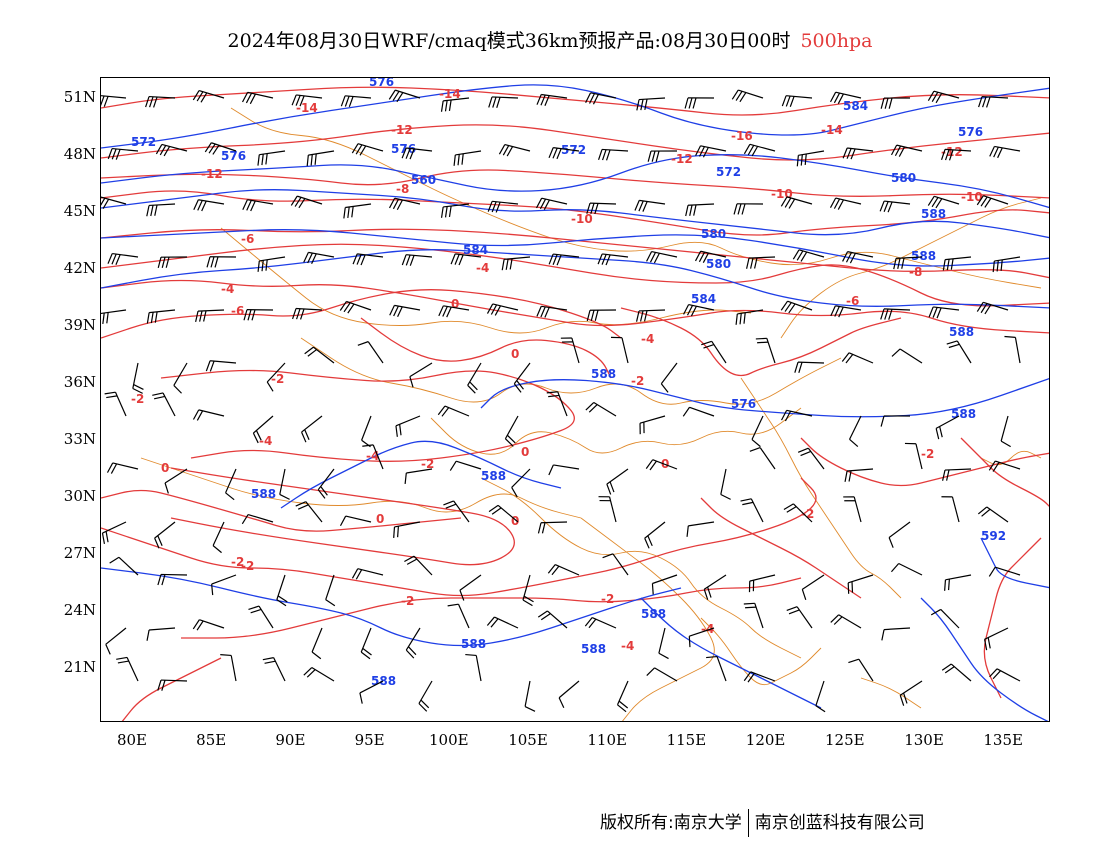 The height and width of the screenshot is (850, 1100). What do you see at coordinates (79, 496) in the screenshot?
I see `lat-tick-label: 30N` at bounding box center [79, 496].